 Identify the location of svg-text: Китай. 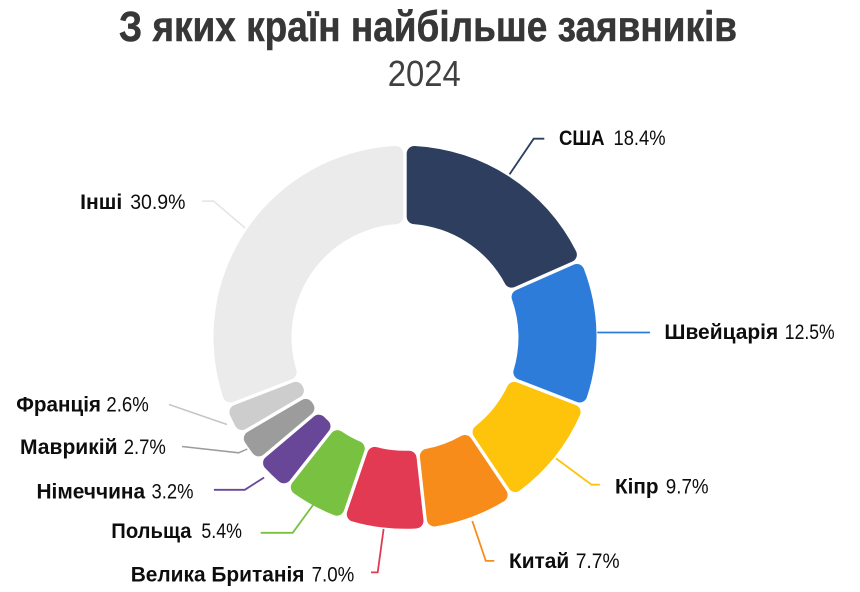
(539, 561).